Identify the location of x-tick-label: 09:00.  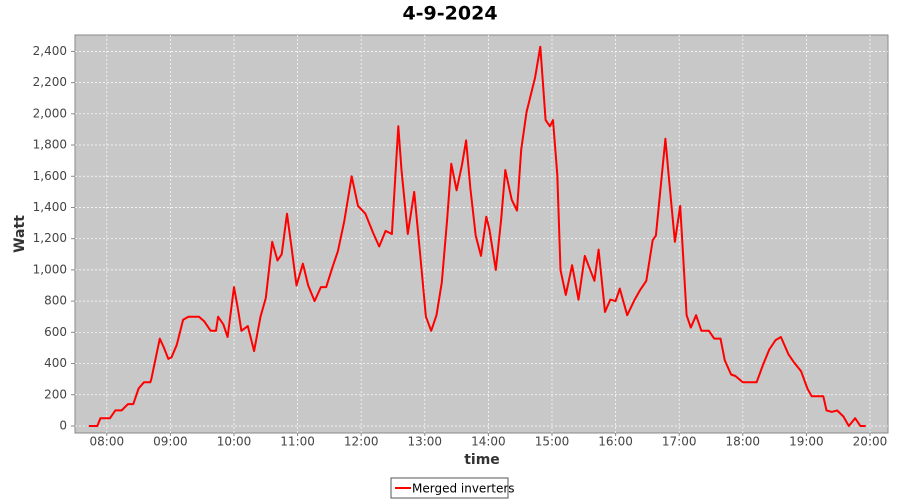
(170, 442).